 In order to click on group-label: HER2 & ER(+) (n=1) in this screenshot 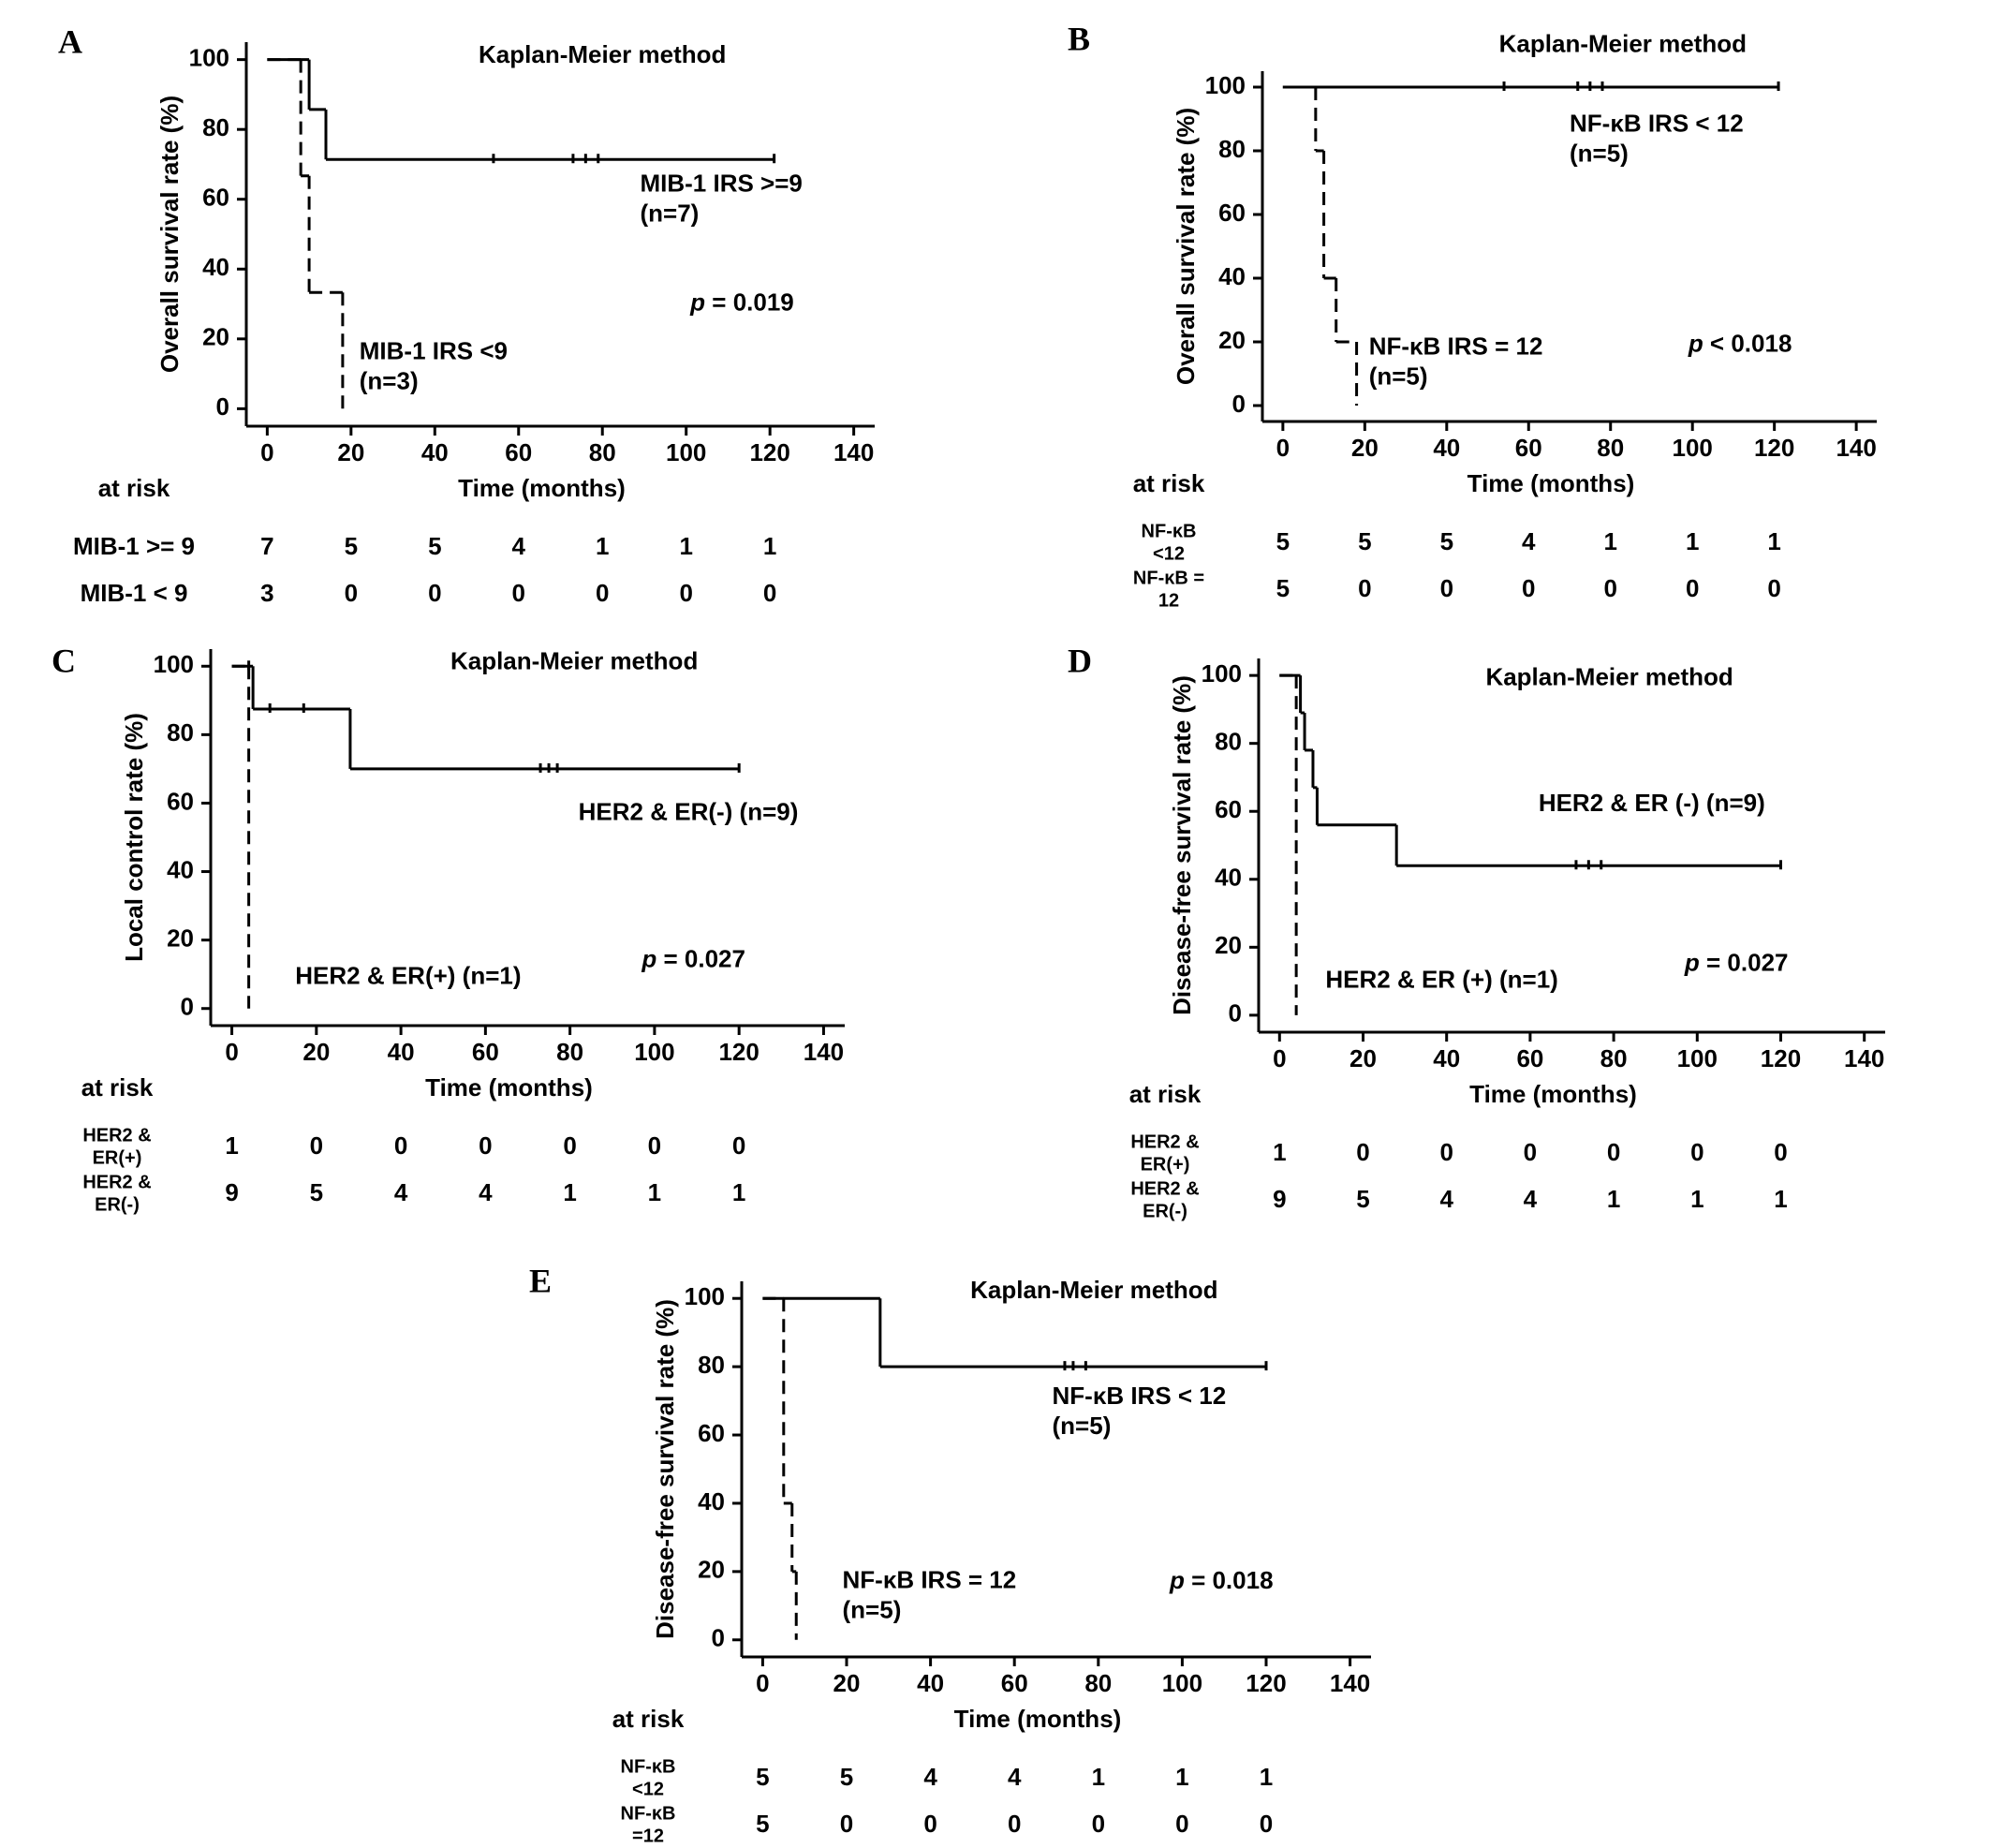, I will do `click(408, 976)`.